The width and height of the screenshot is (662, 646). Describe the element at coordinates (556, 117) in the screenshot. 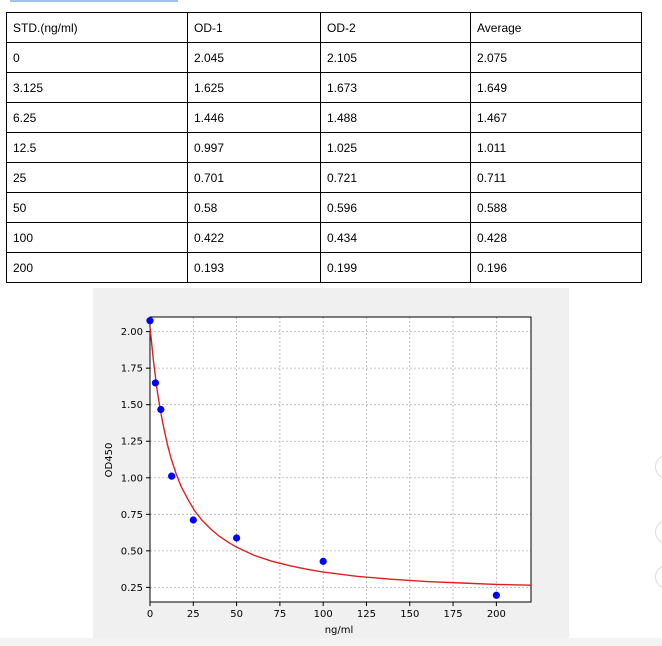

I see `table-cell: 1.467` at that location.